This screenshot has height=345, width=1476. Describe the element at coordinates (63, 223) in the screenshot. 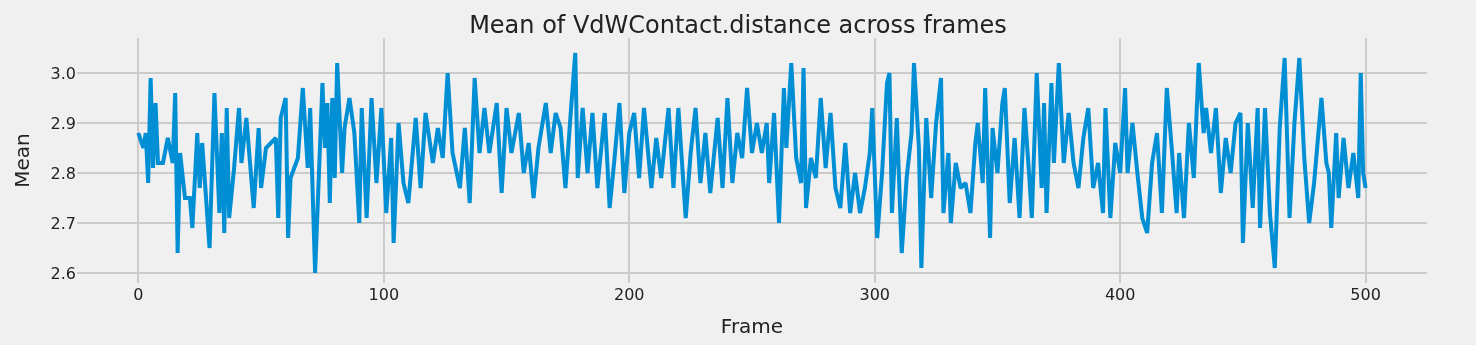

I see `y-tick-label: 2.7` at that location.